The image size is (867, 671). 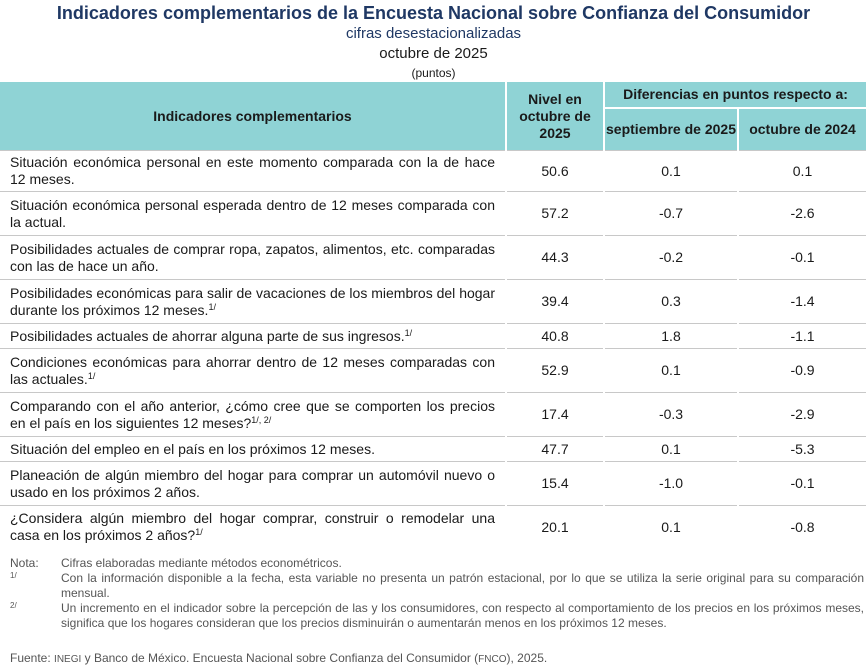 What do you see at coordinates (802, 171) in the screenshot?
I see `diff-october-value: 0.1` at bounding box center [802, 171].